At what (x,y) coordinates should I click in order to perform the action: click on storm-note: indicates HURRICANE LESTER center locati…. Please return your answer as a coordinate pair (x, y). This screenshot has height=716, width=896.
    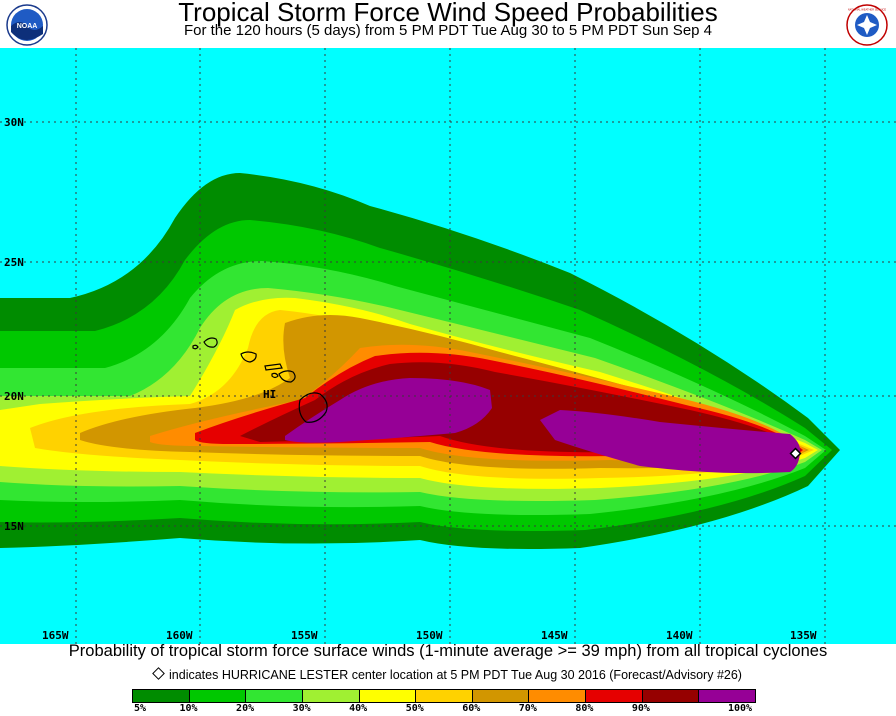
    Looking at the image, I should click on (448, 674).